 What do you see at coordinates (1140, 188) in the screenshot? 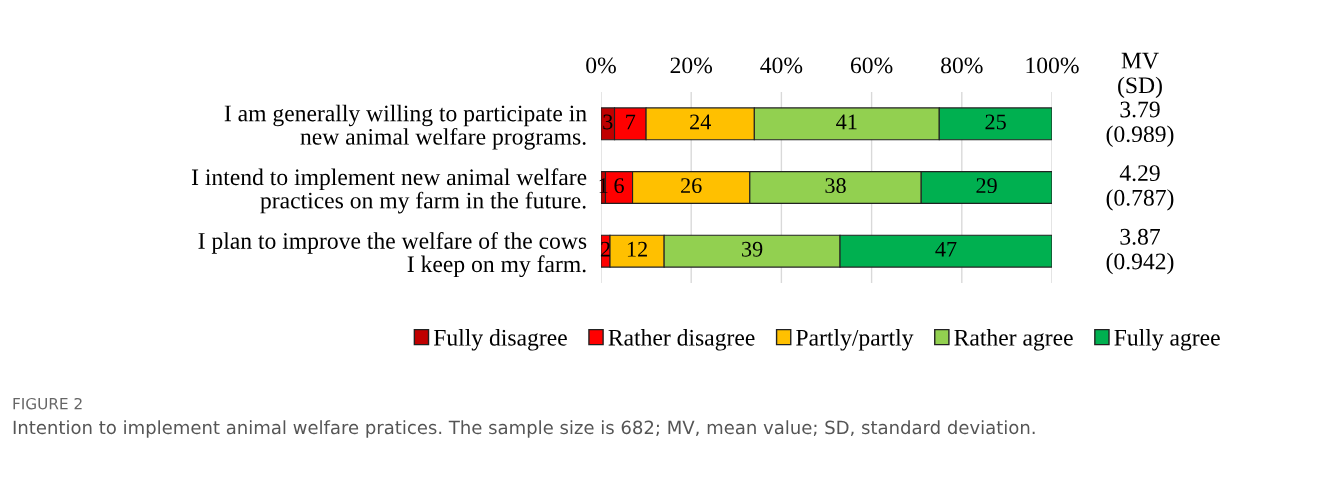
I see `text: 4.29 (0.787)` at bounding box center [1140, 188].